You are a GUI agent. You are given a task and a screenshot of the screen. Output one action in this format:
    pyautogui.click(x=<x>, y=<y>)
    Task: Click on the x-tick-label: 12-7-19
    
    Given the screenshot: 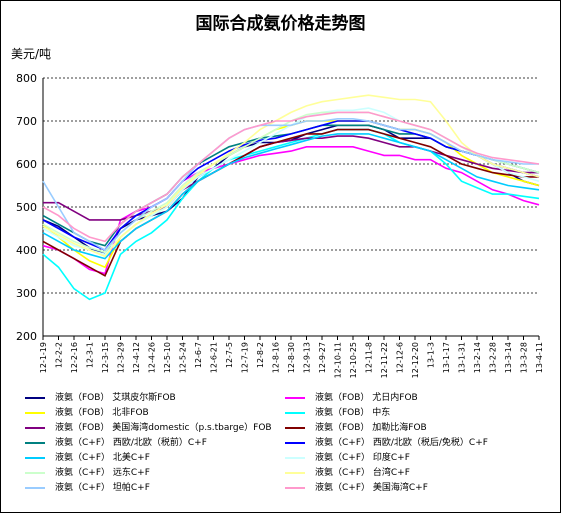 What is the action you would take?
    pyautogui.click(x=245, y=357)
    